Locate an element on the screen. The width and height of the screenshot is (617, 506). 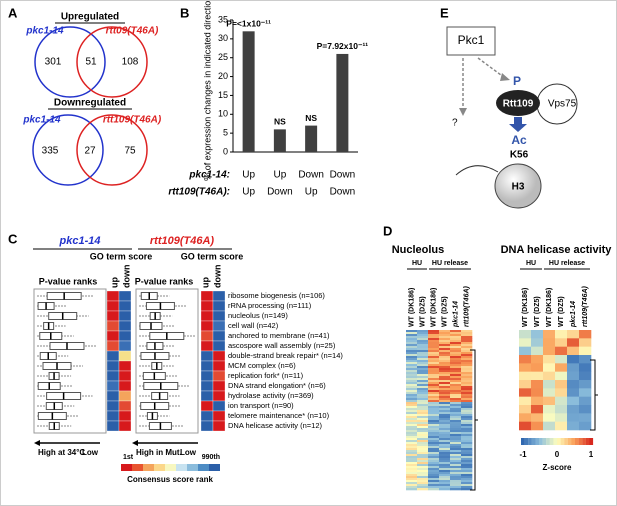
y-tick-label: 20 is located at coordinates (223, 76).